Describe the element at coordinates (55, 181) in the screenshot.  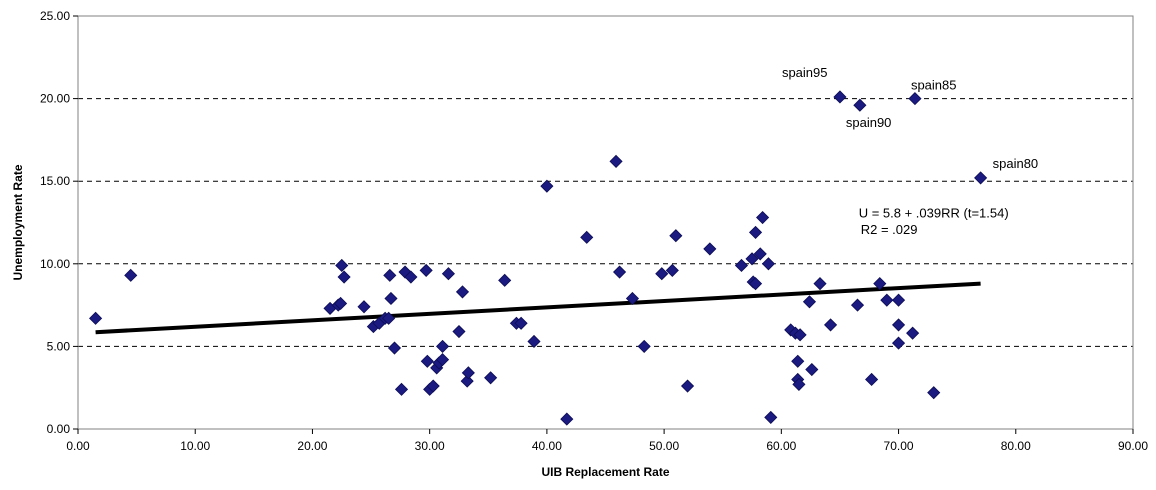
I see `y-tick-label: 15.00` at that location.